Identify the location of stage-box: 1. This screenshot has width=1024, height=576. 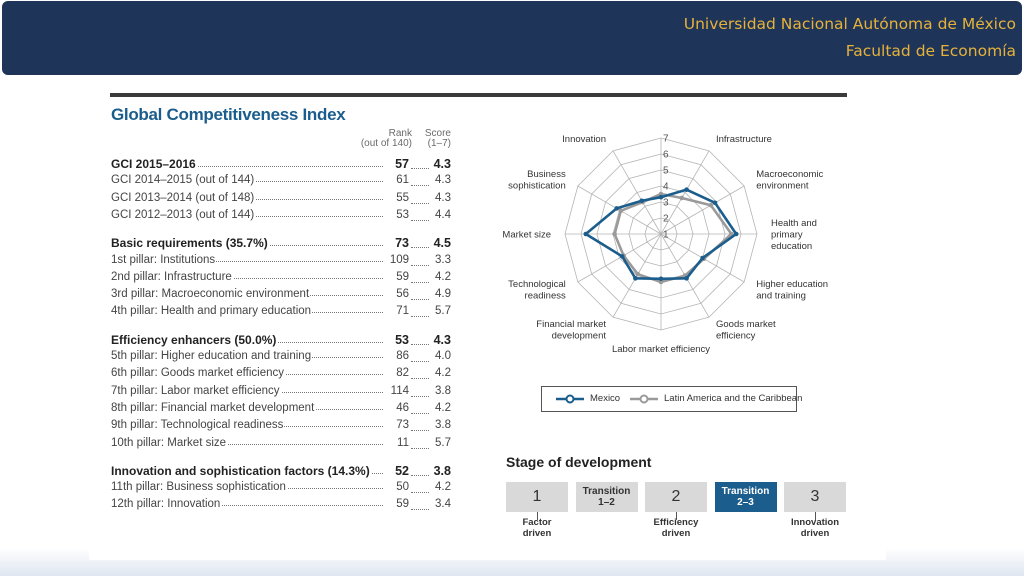
(537, 497).